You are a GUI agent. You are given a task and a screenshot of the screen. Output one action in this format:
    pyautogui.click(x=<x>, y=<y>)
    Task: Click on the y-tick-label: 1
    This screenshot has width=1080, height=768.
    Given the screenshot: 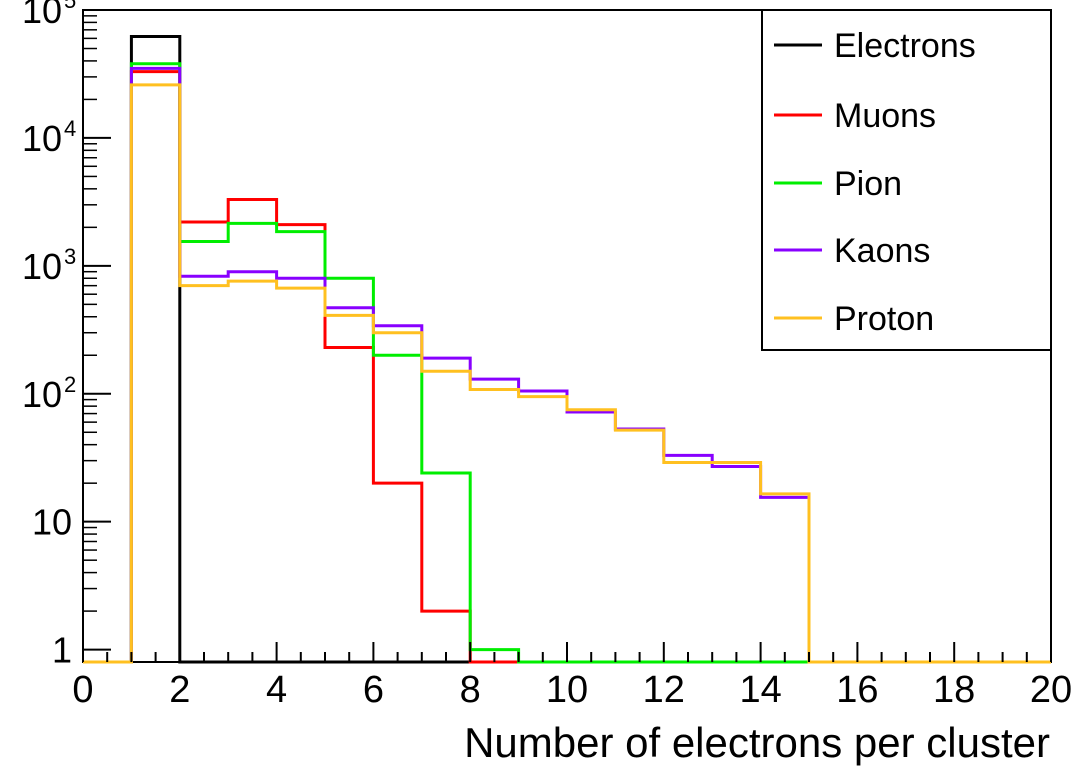 What is the action you would take?
    pyautogui.click(x=62, y=650)
    